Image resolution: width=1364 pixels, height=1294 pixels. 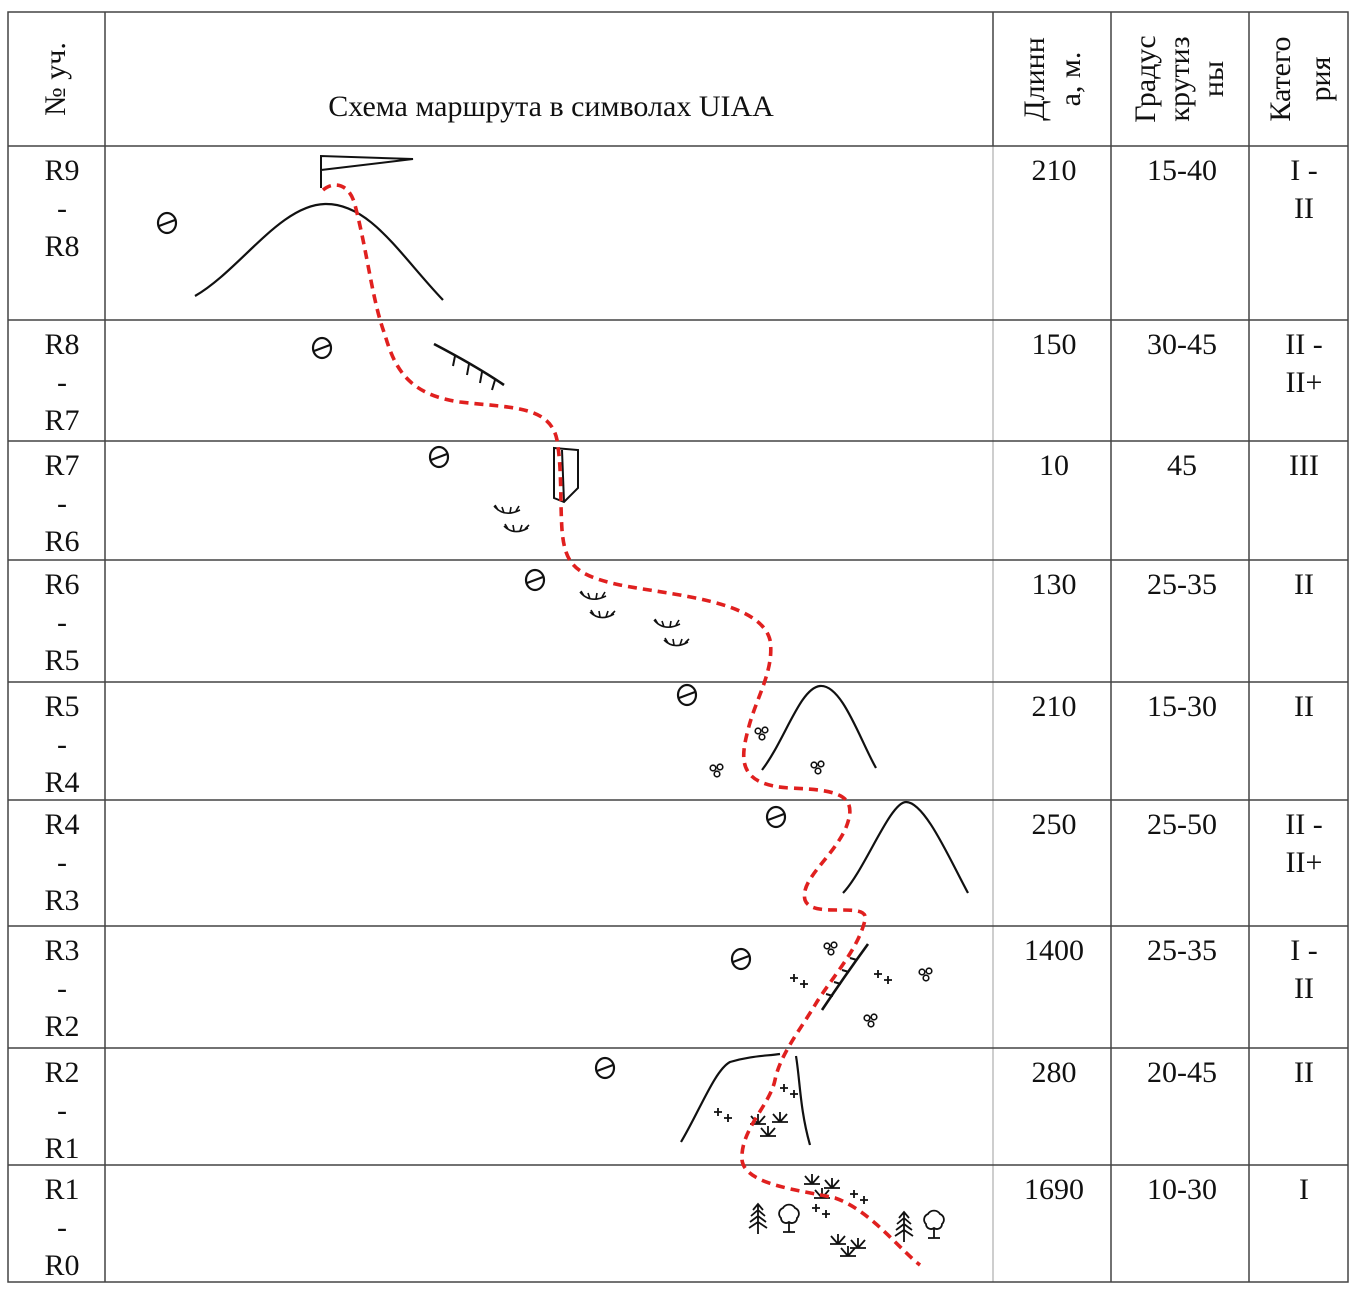 What do you see at coordinates (1054, 1189) in the screenshot?
I see `row-length: 1690` at bounding box center [1054, 1189].